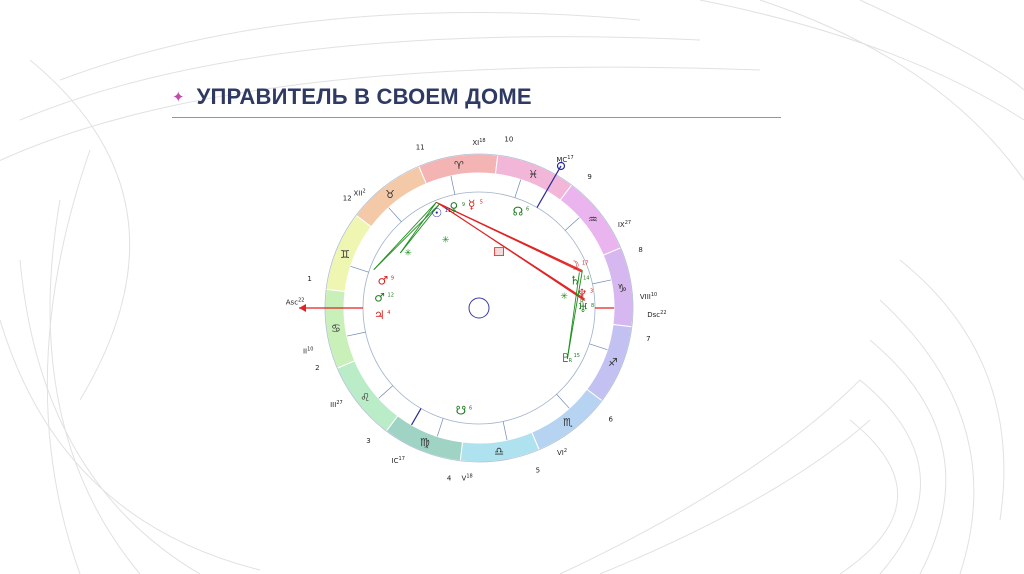 This screenshot has height=574, width=1024. Describe the element at coordinates (481, 202) in the screenshot. I see `planet-degree: 5` at that location.